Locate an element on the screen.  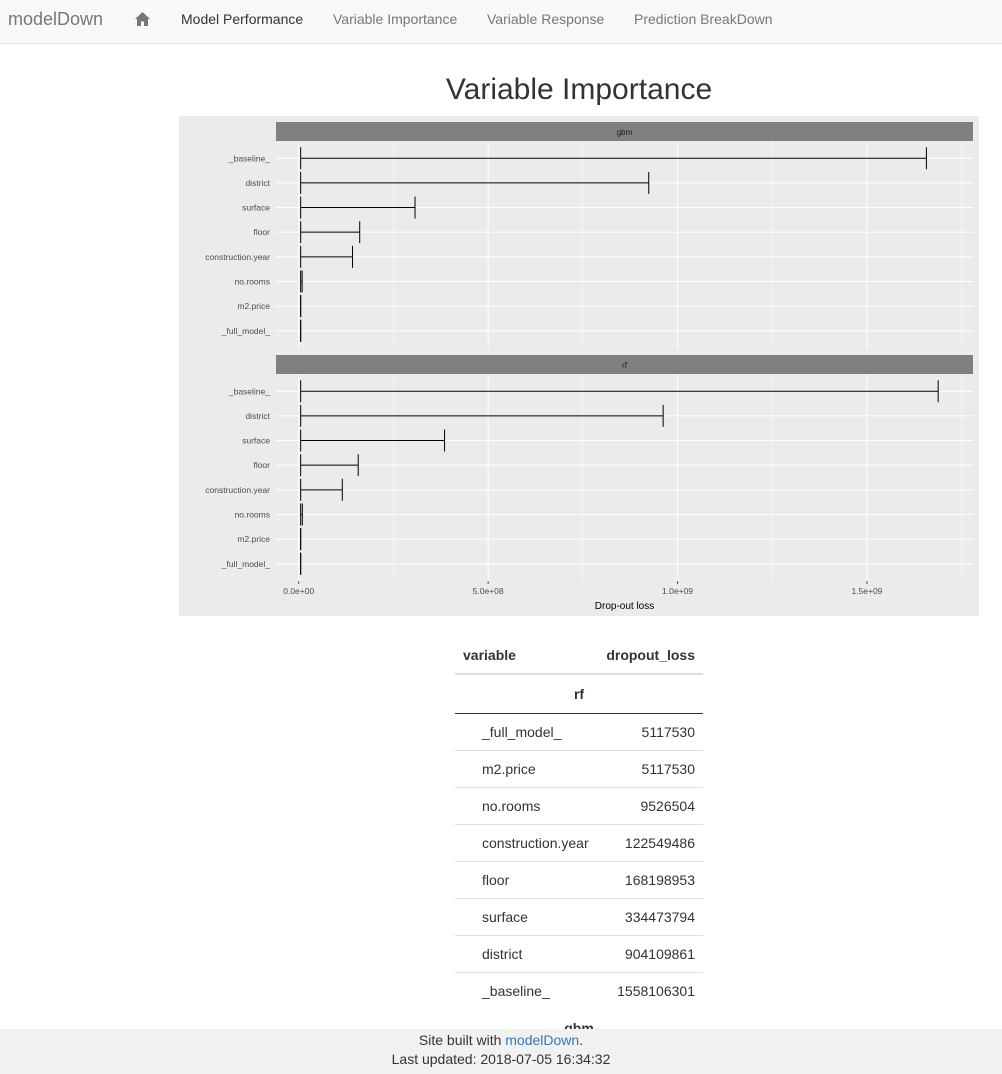
table-cell-dropout-loss: 1558106301 is located at coordinates (650, 990).